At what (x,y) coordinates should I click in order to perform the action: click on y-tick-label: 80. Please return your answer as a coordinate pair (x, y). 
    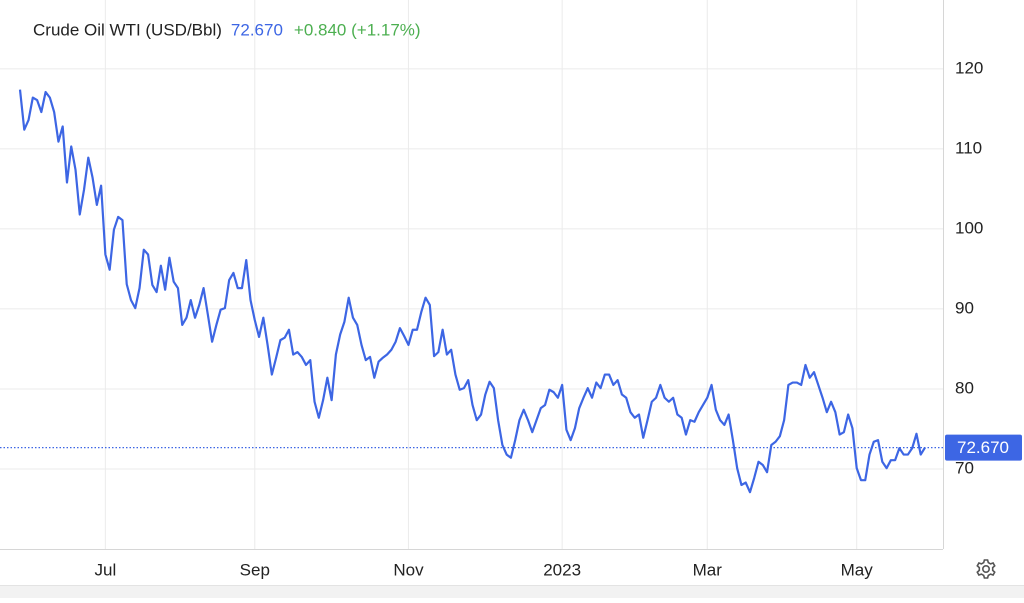
    Looking at the image, I should click on (964, 387).